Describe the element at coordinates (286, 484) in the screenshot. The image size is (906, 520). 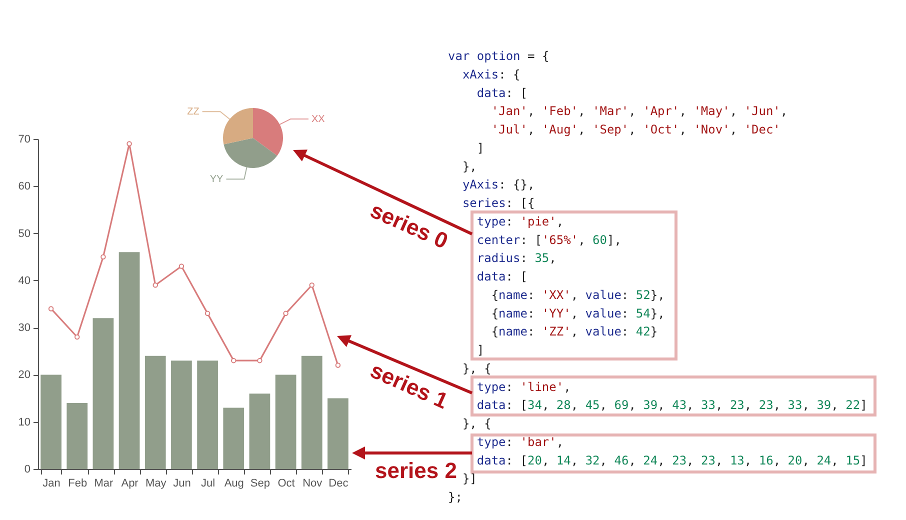
I see `x-tick-label: Oct` at that location.